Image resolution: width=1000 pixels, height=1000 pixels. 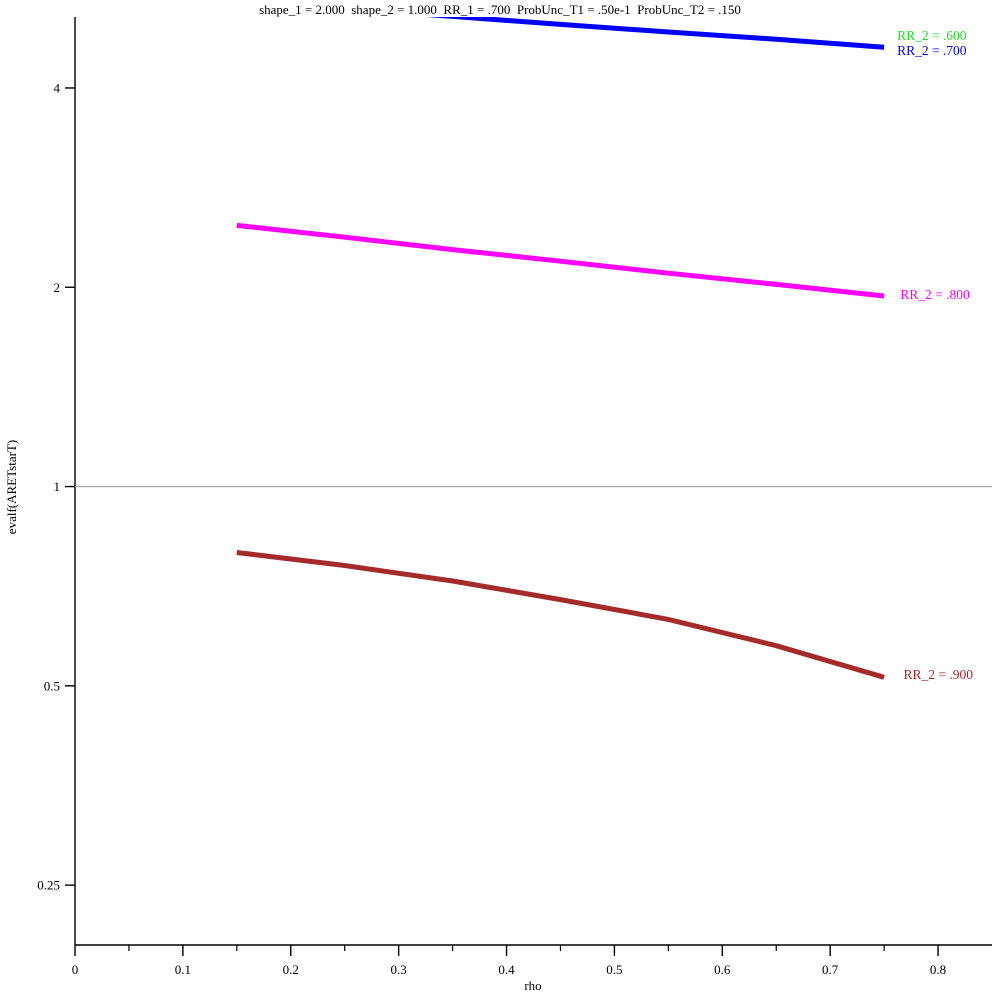 What do you see at coordinates (938, 969) in the screenshot?
I see `x-tick-label: 0.8` at bounding box center [938, 969].